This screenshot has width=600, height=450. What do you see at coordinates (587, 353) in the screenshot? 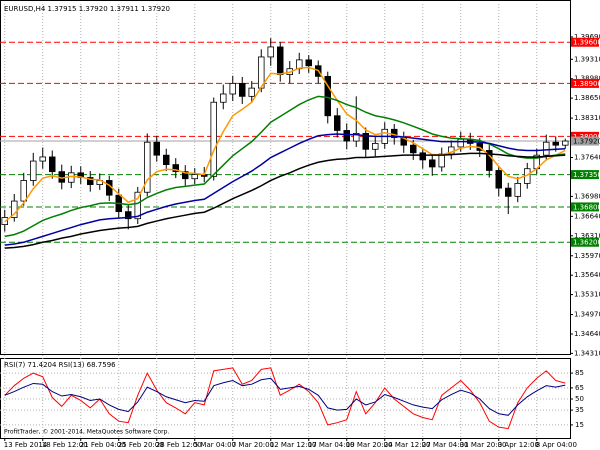
I see `y-tick-label: 1.34310` at bounding box center [587, 353].